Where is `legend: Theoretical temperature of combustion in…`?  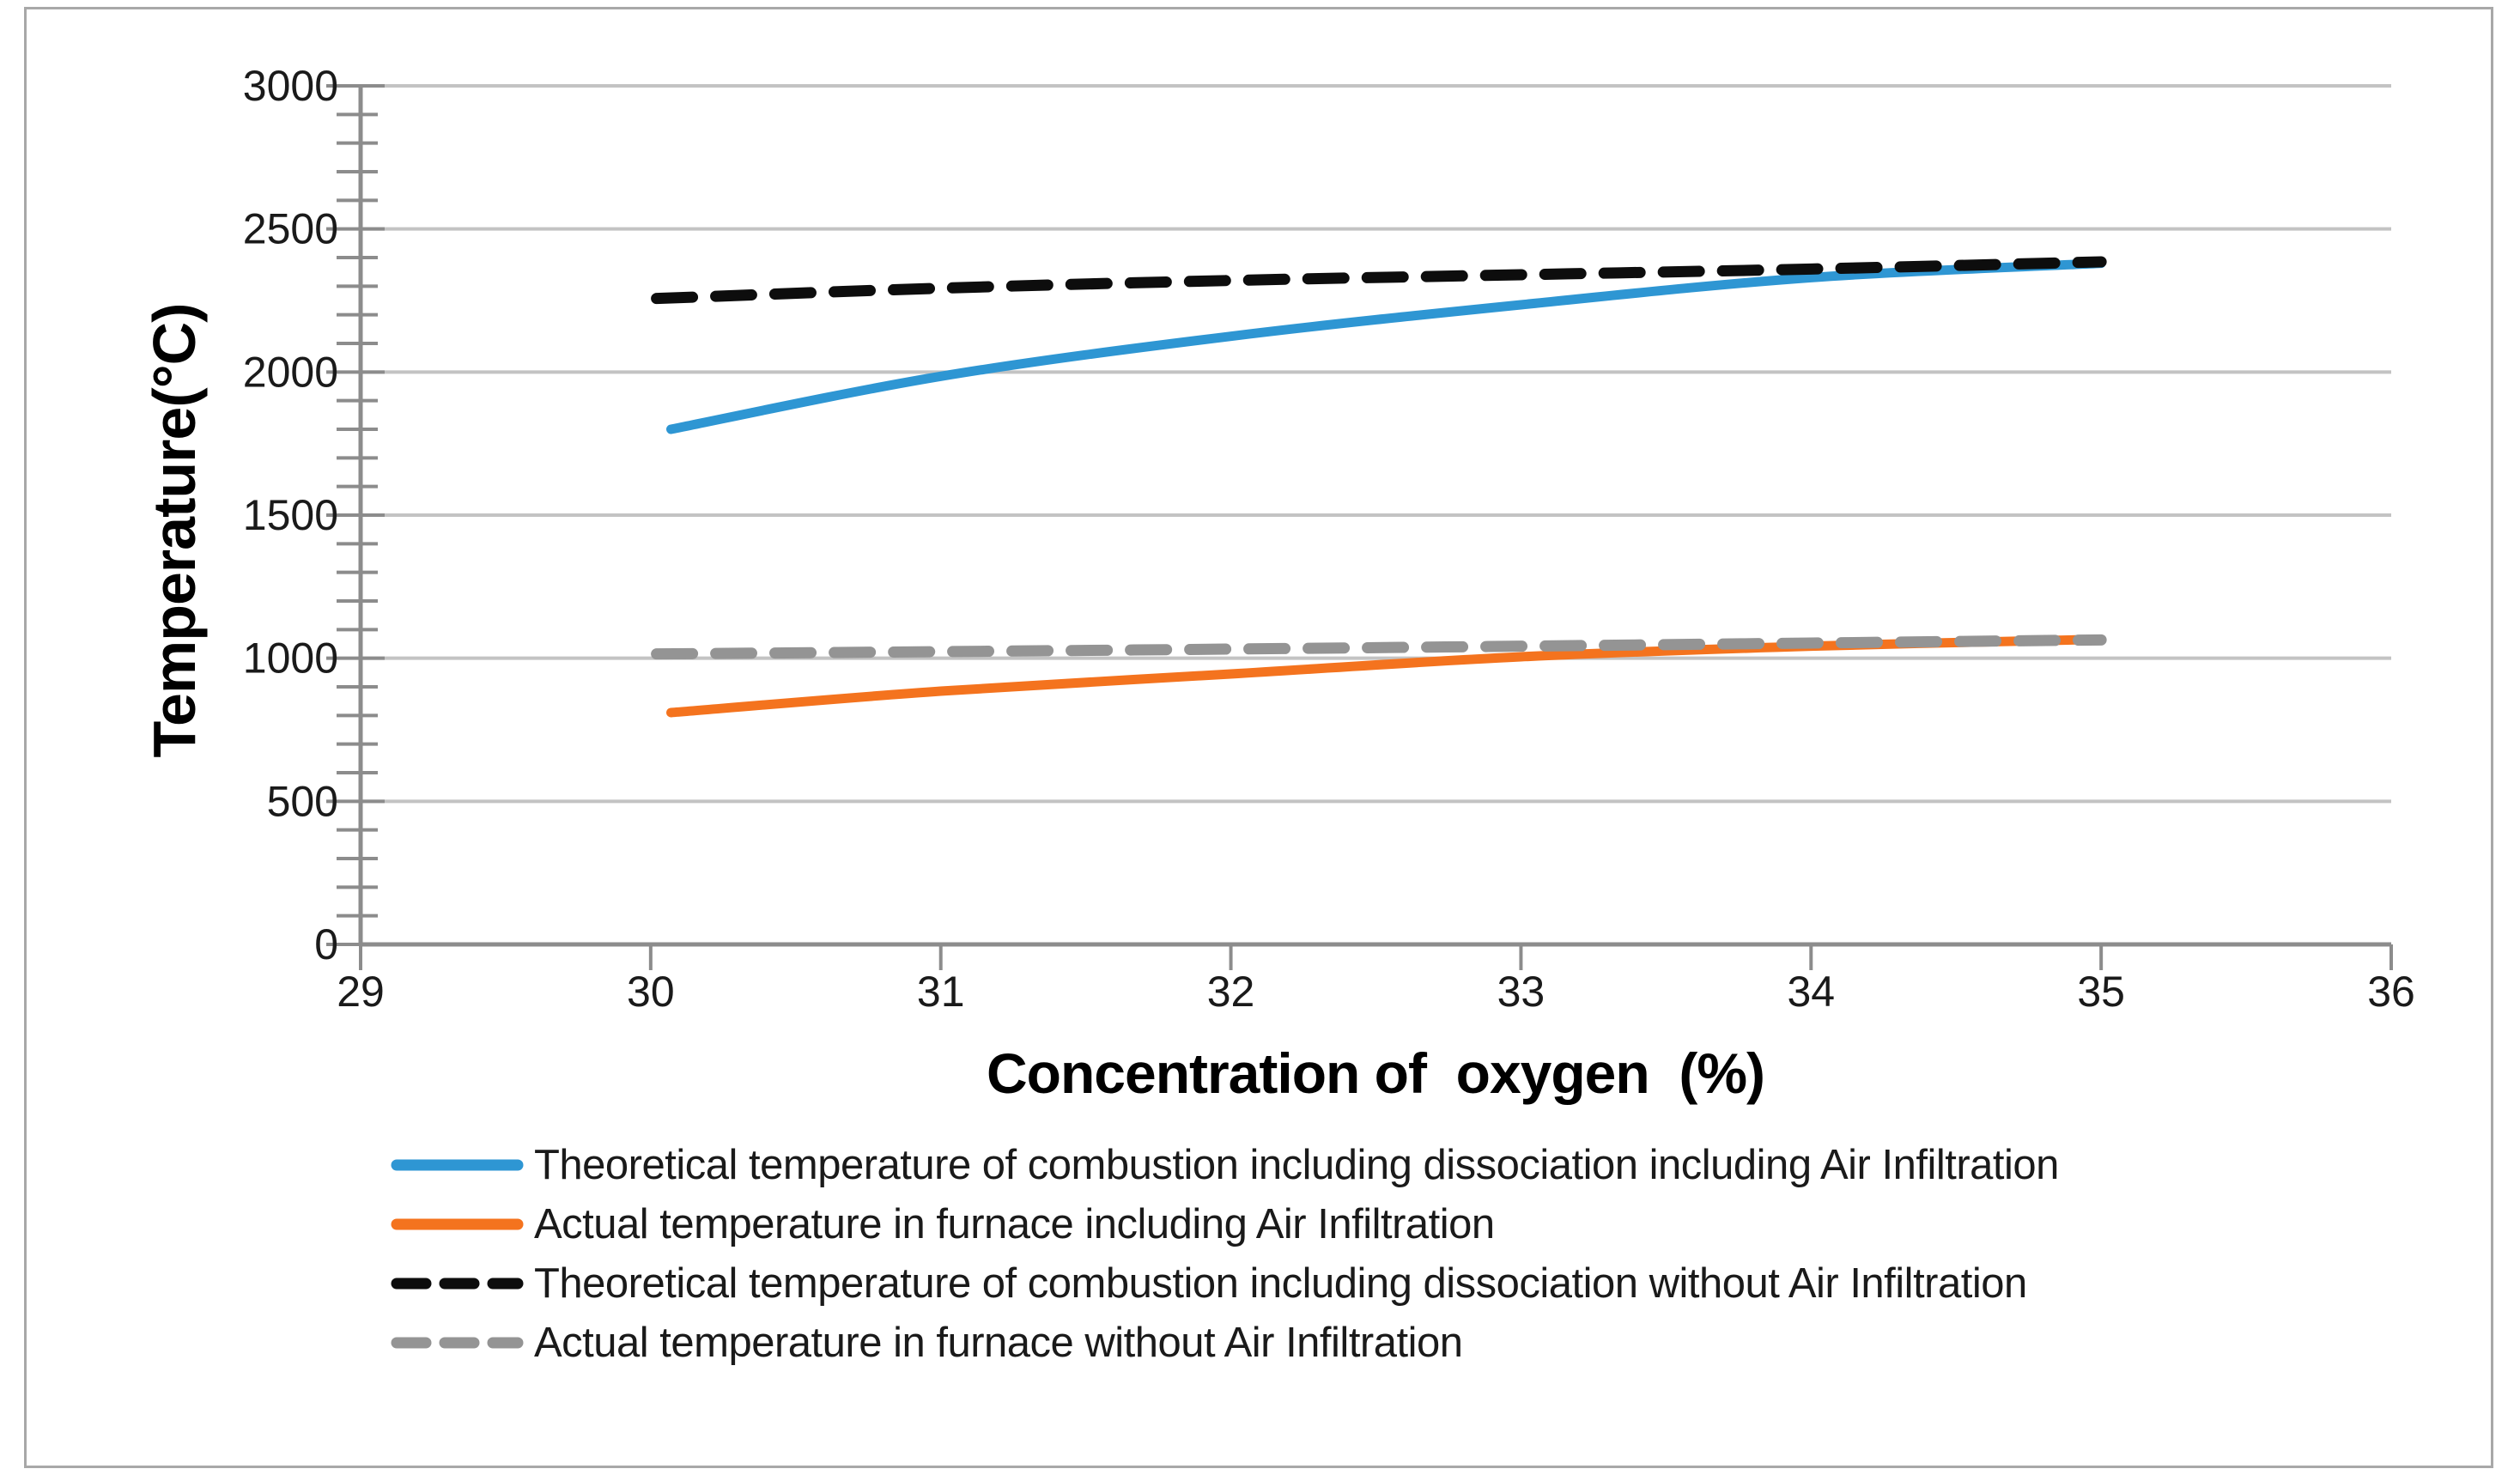 legend: Theoretical temperature of combustion in… is located at coordinates (1225, 1253).